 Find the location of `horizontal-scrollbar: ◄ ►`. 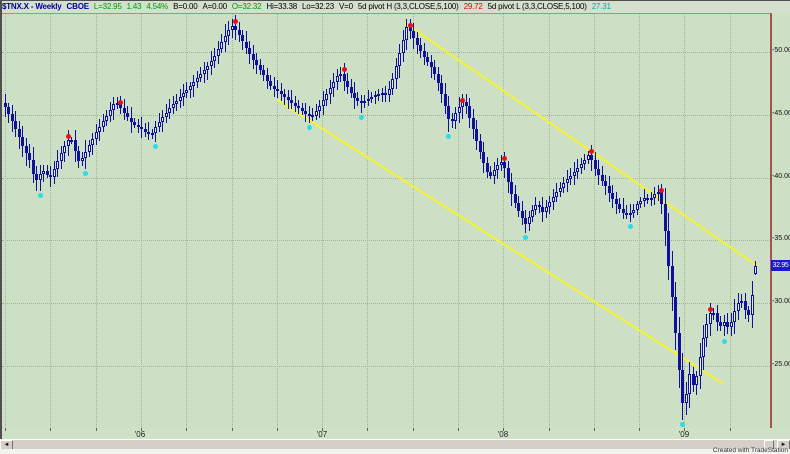

horizontal-scrollbar: ◄ ► is located at coordinates (395, 444).